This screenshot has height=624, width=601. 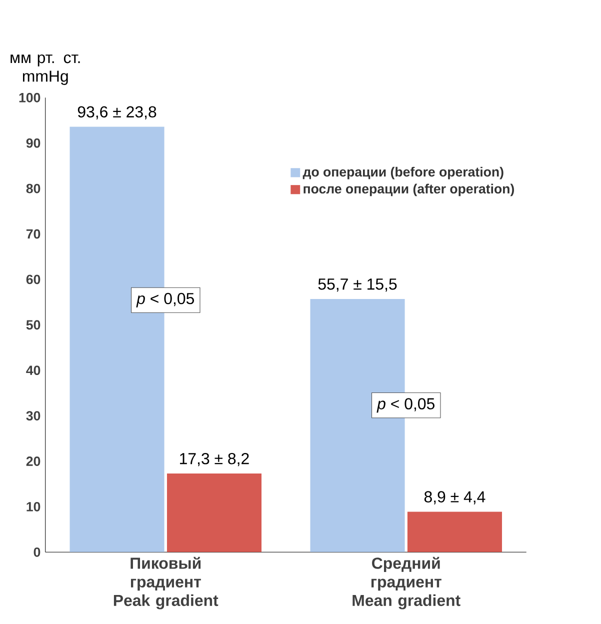 I want to click on y-tick-label: 0, so click(x=37, y=552).